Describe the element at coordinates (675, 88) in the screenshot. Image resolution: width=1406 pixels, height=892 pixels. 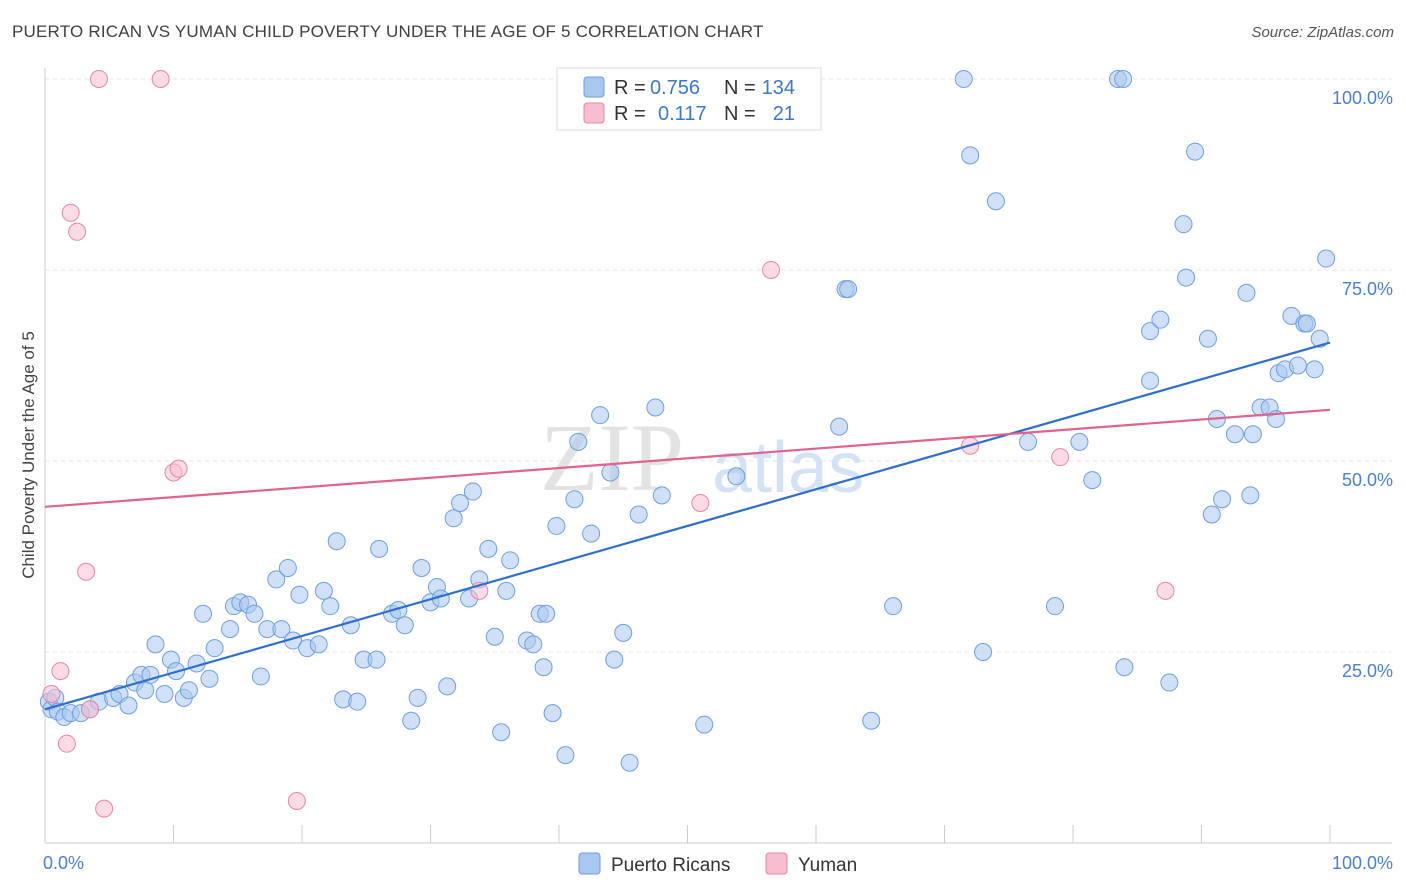
I see `legend-r-value: 0.756` at that location.